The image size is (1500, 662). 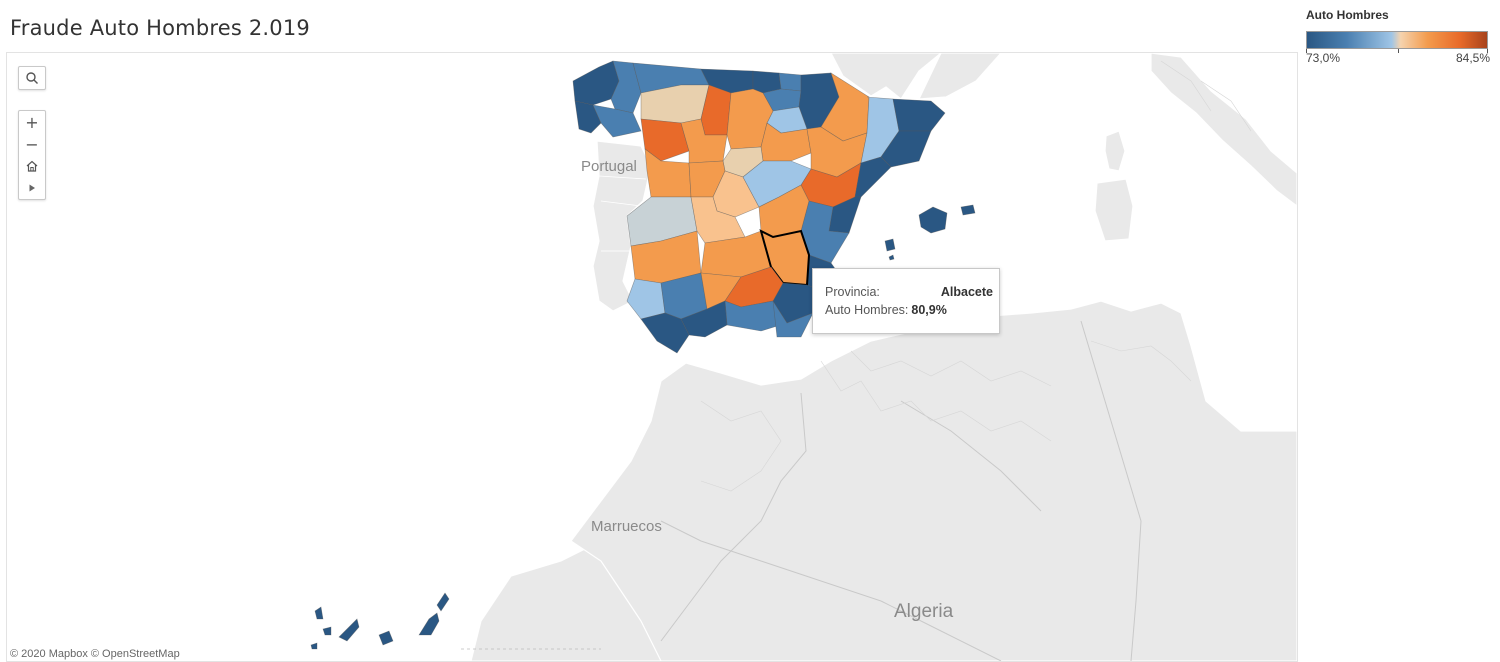 What do you see at coordinates (675, 104) in the screenshot?
I see `province-leon` at bounding box center [675, 104].